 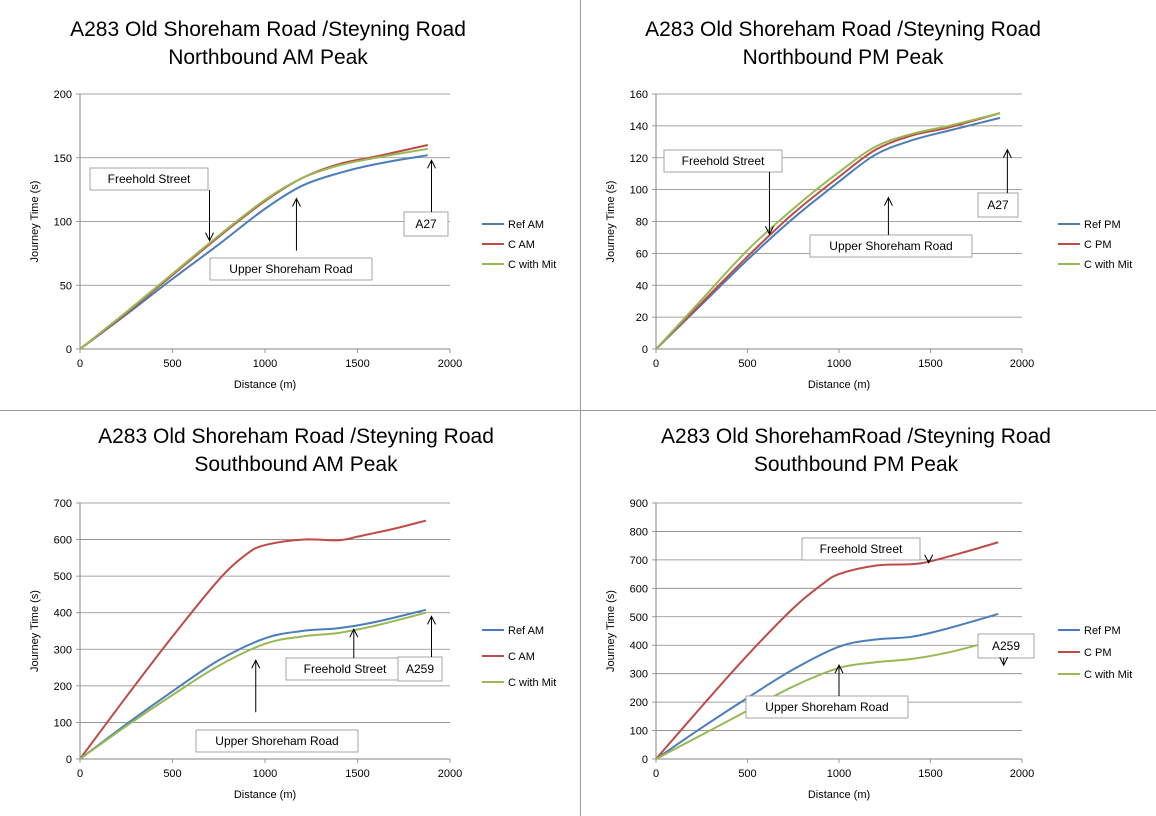 What do you see at coordinates (172, 774) in the screenshot?
I see `chart2-x-tick-label: 500` at bounding box center [172, 774].